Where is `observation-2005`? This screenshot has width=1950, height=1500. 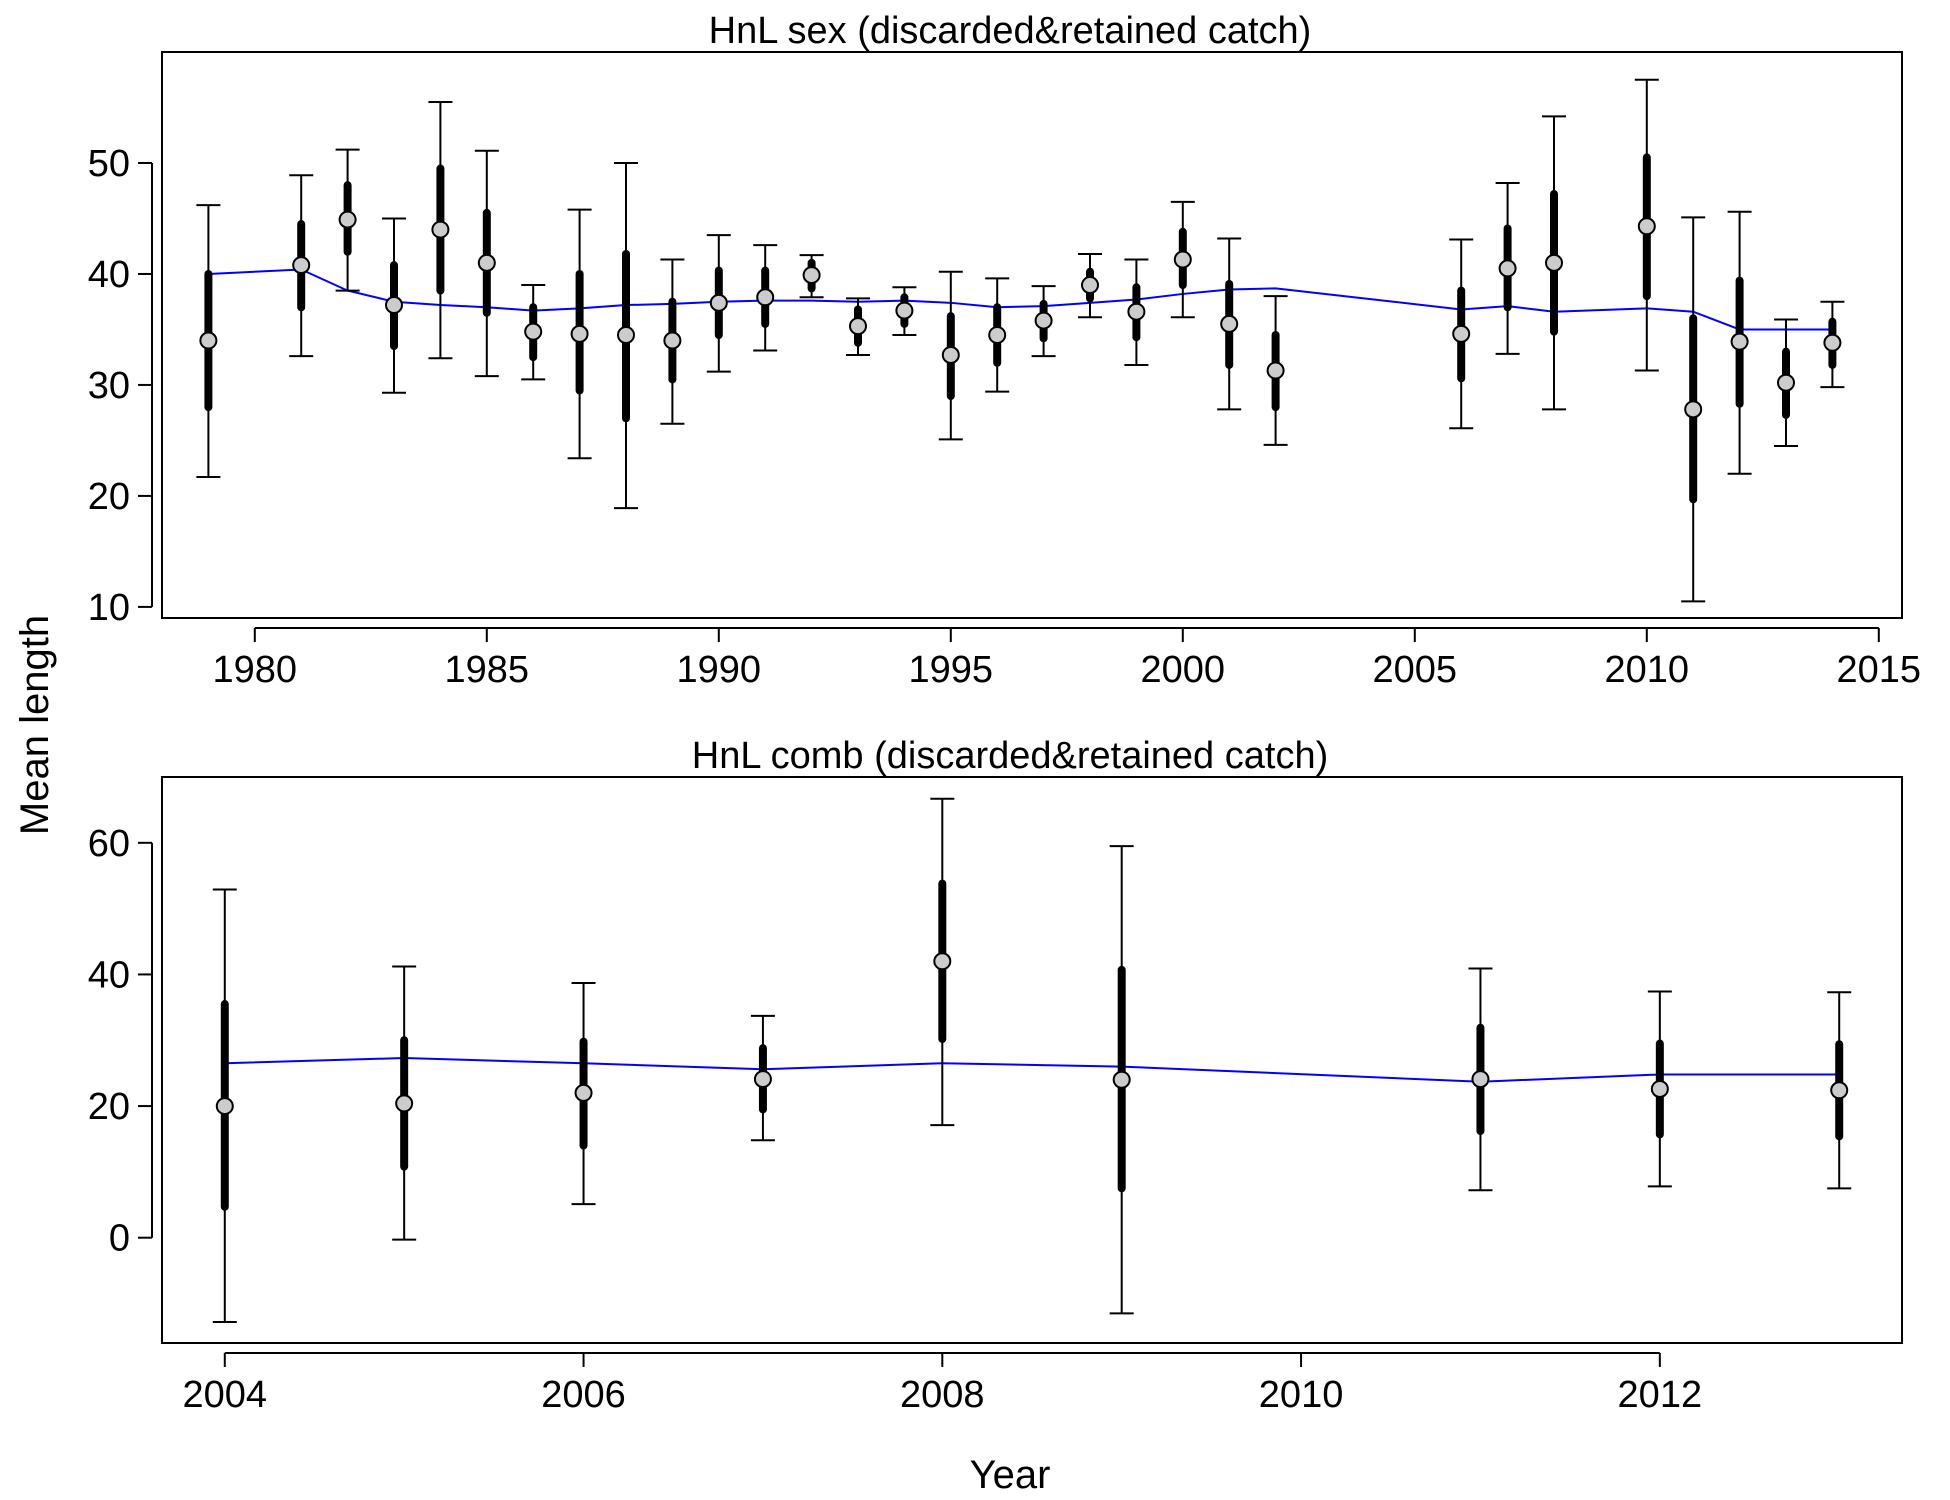
observation-2005 is located at coordinates (404, 1103).